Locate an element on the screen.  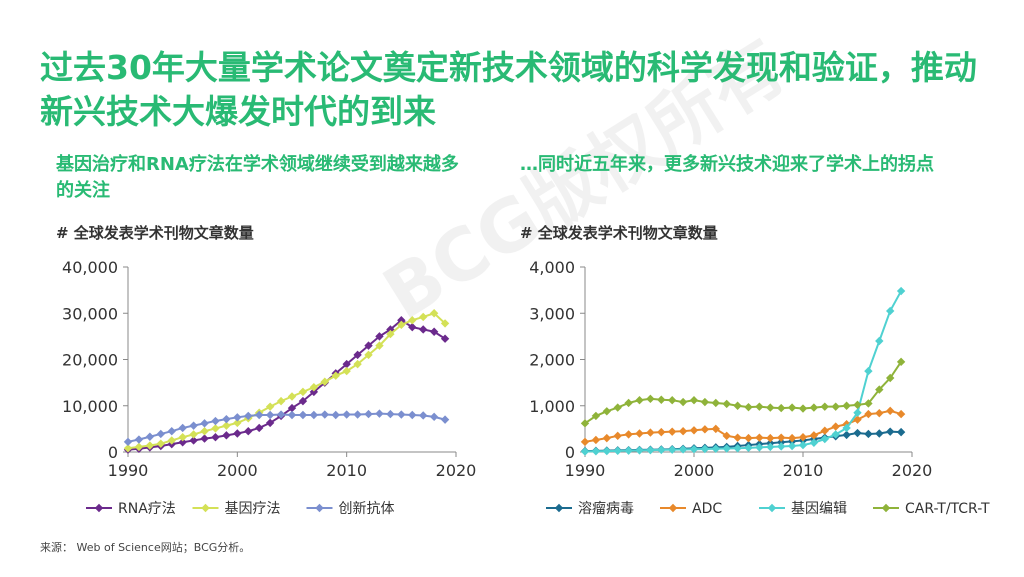
y-tick-label: 20,000 is located at coordinates (90, 360).